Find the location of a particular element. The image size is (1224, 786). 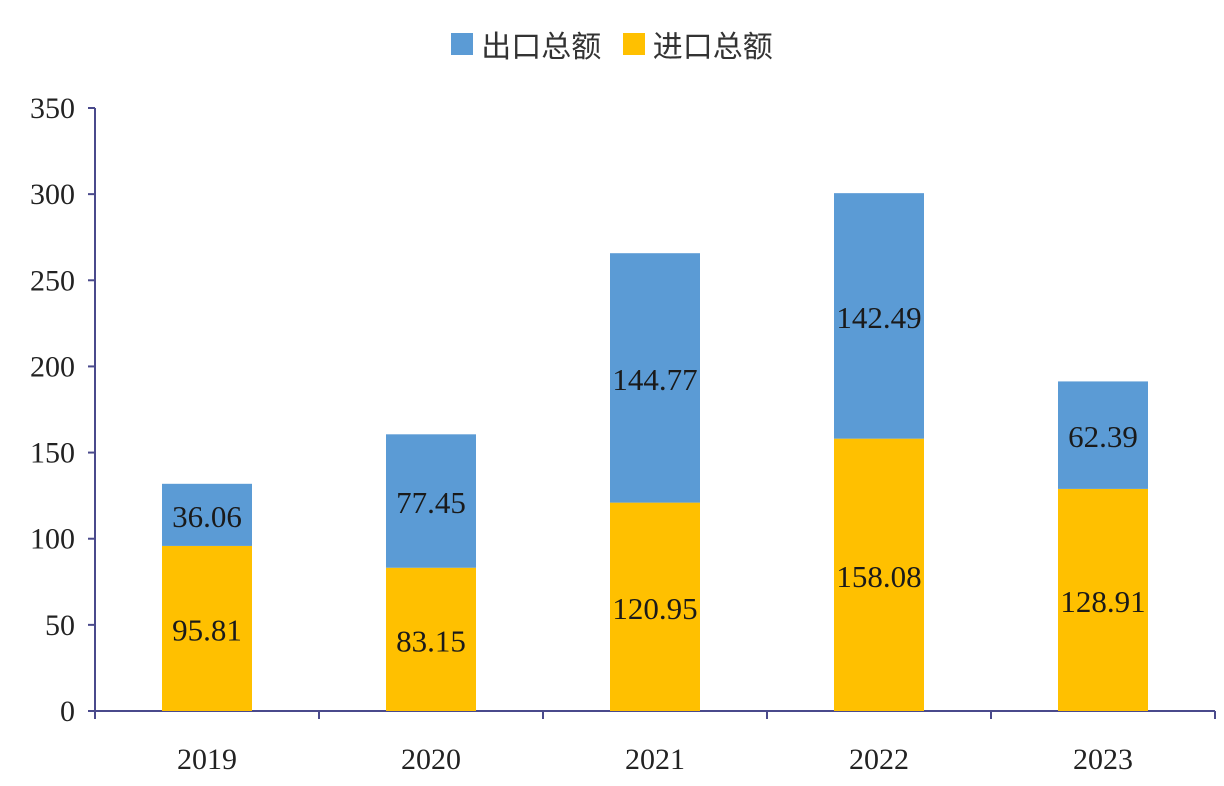

legend-swatch-import is located at coordinates (633, 44).